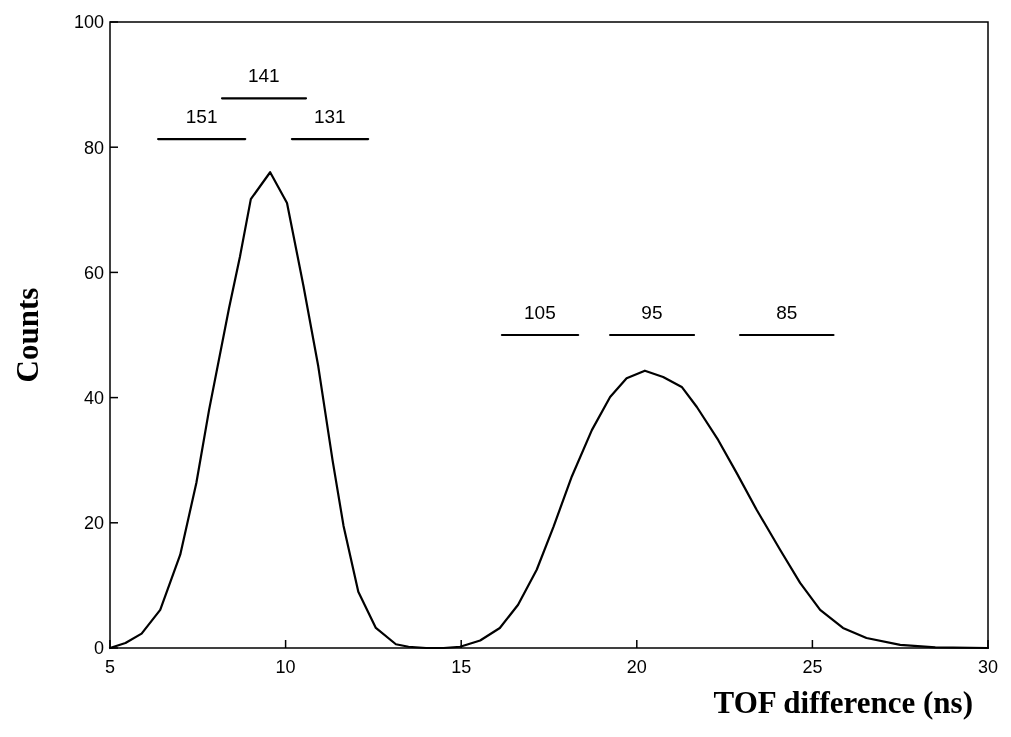 Image resolution: width=1011 pixels, height=737 pixels. I want to click on annotation: 95, so click(652, 312).